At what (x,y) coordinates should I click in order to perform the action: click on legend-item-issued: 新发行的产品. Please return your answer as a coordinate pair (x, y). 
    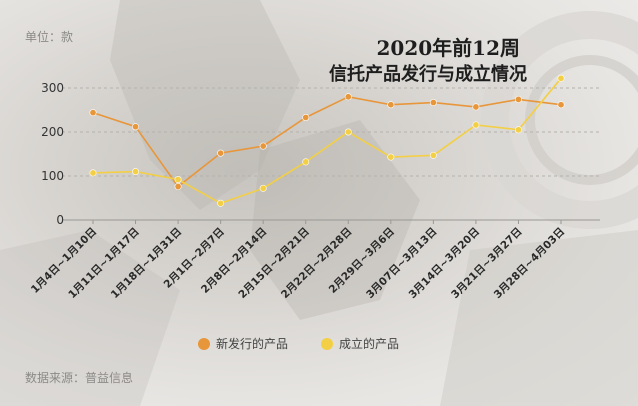
    Looking at the image, I should click on (243, 343).